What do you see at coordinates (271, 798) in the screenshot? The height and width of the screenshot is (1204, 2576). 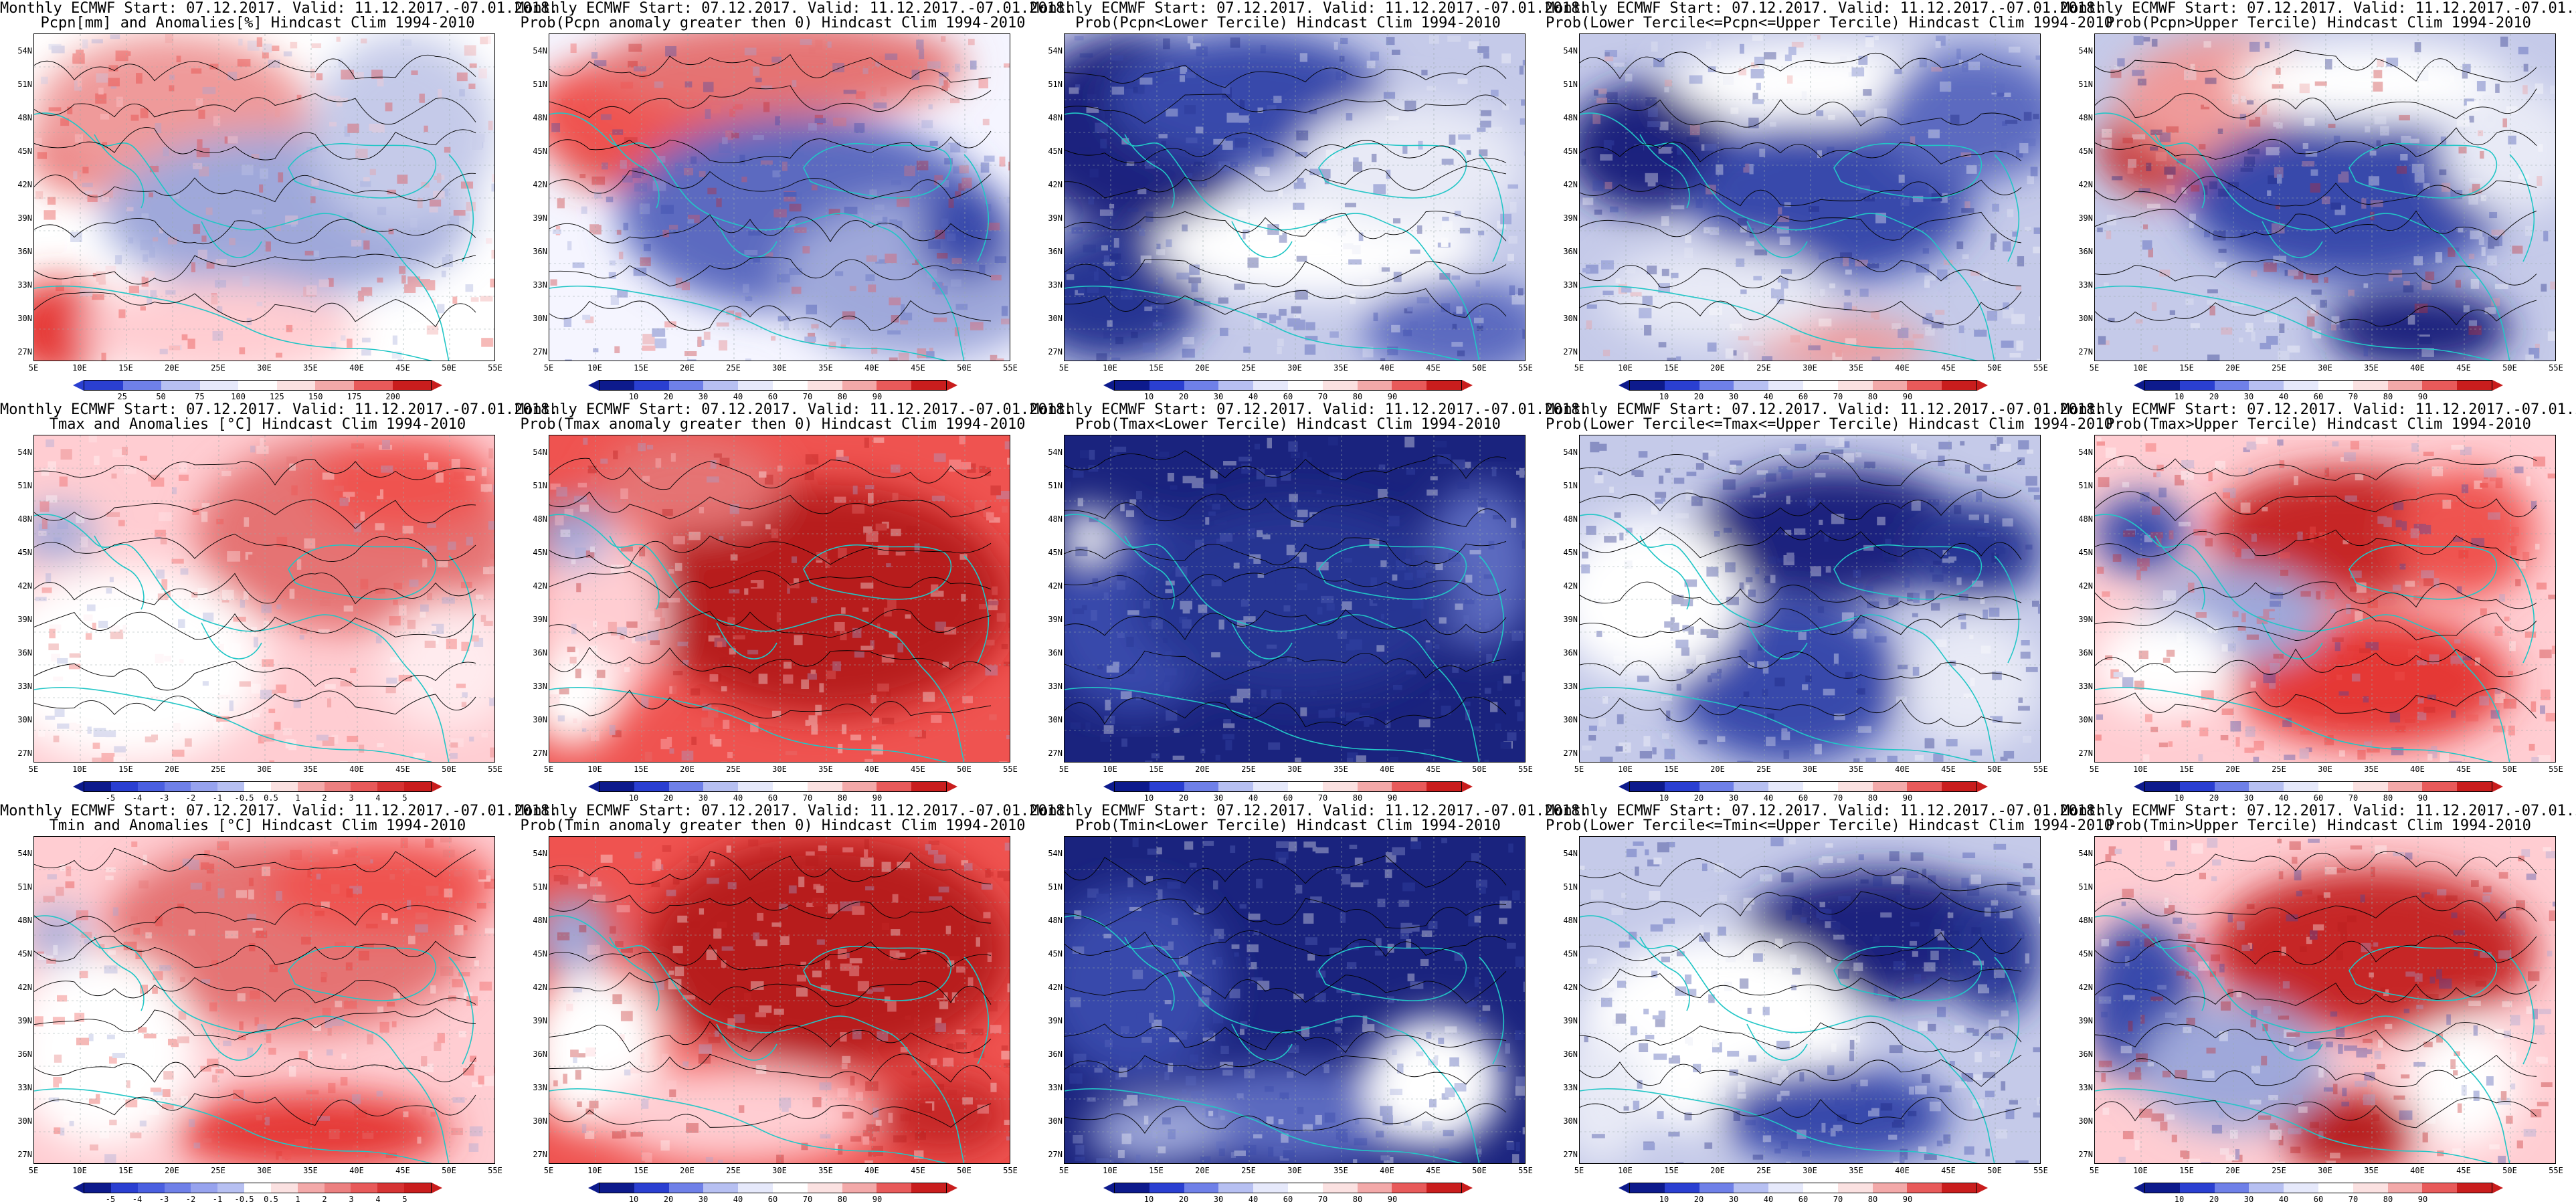 I see `colorbar-label: 0.5` at bounding box center [271, 798].